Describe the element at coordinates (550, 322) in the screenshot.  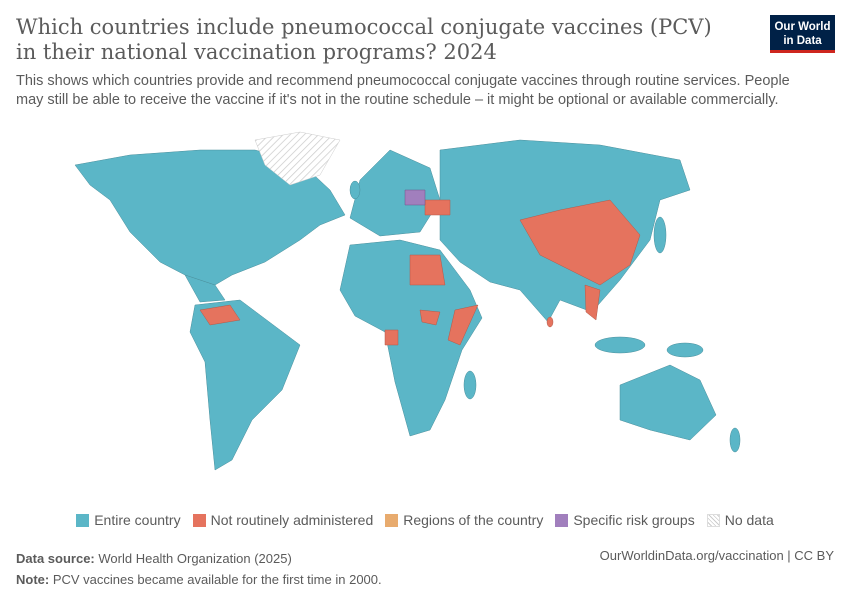
I see `sri-lanka` at that location.